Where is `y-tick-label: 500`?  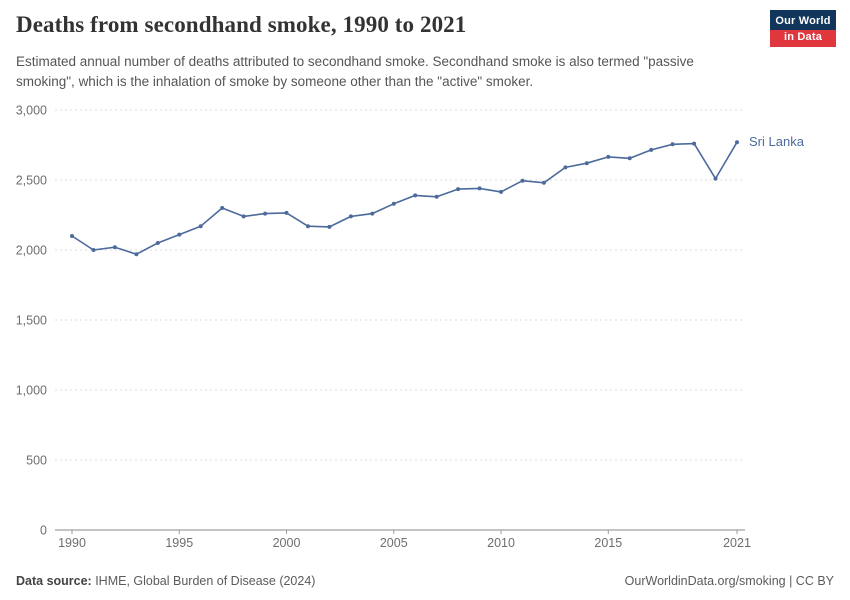 y-tick-label: 500 is located at coordinates (36, 461).